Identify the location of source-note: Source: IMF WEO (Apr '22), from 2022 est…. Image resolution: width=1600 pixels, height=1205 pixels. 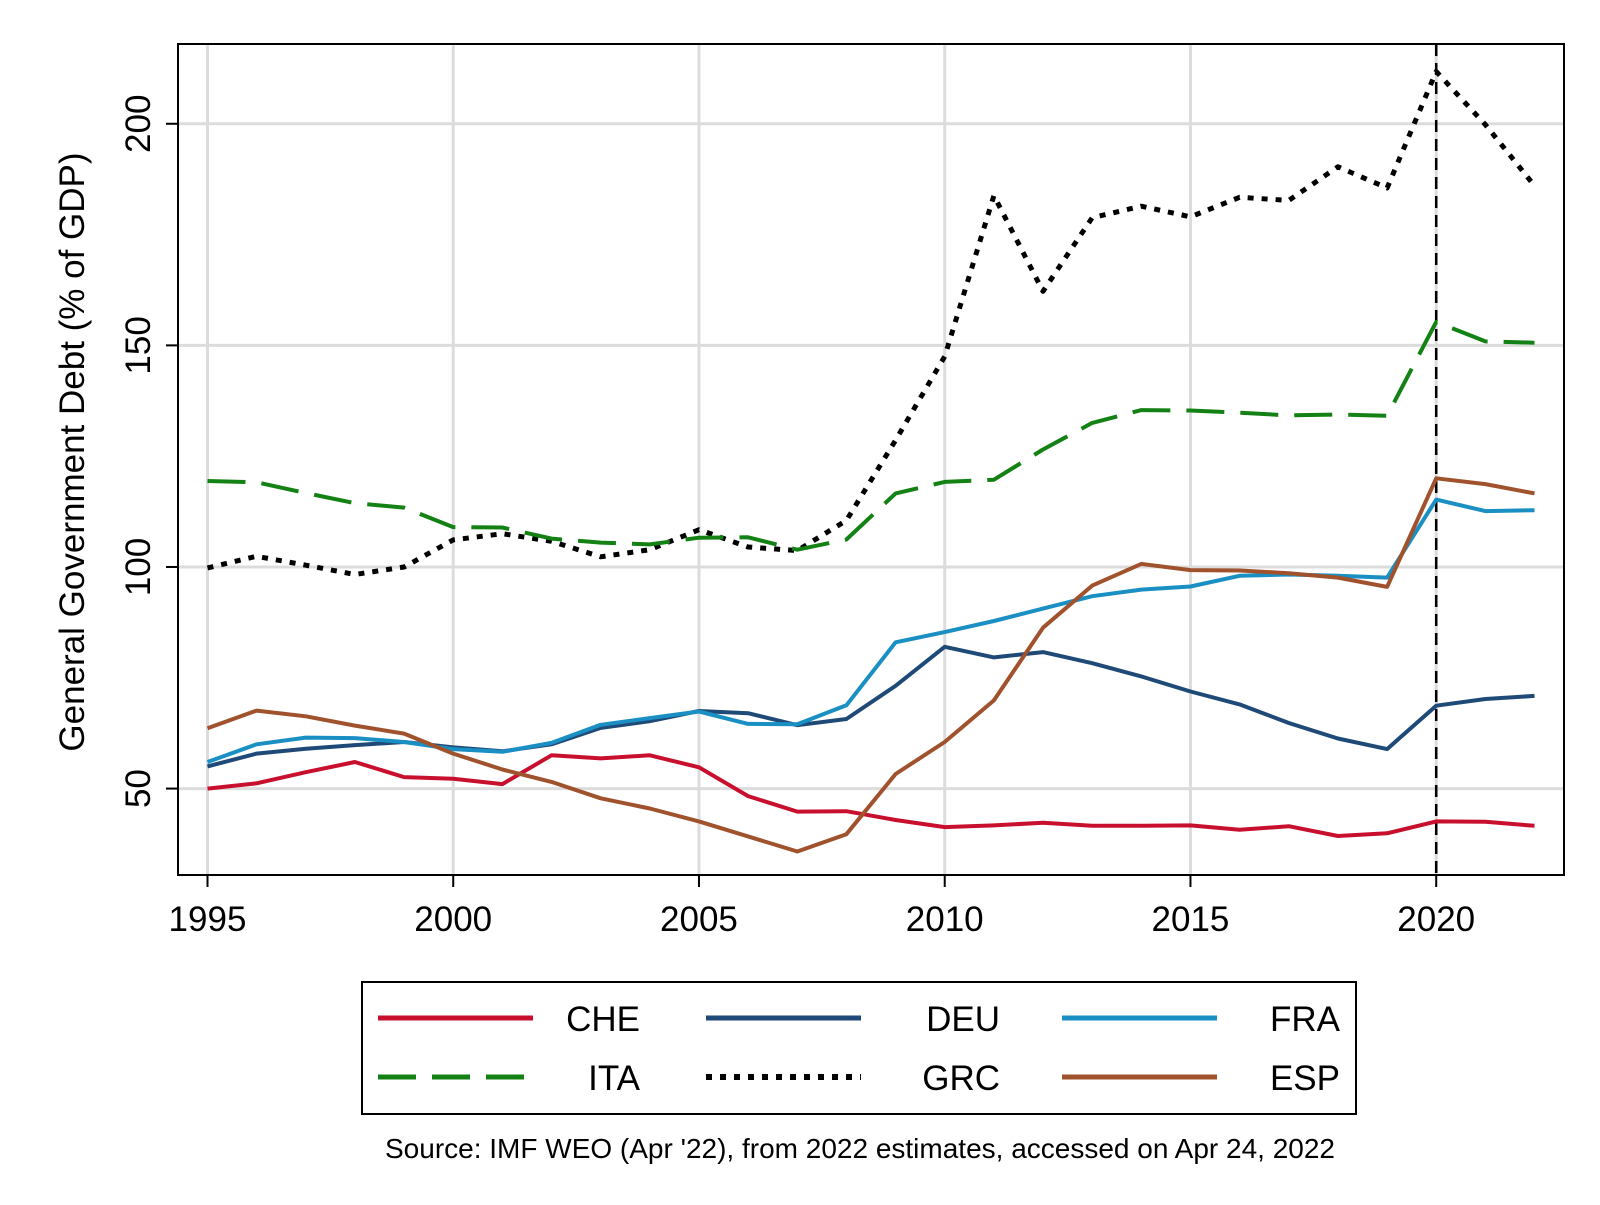
(860, 1148).